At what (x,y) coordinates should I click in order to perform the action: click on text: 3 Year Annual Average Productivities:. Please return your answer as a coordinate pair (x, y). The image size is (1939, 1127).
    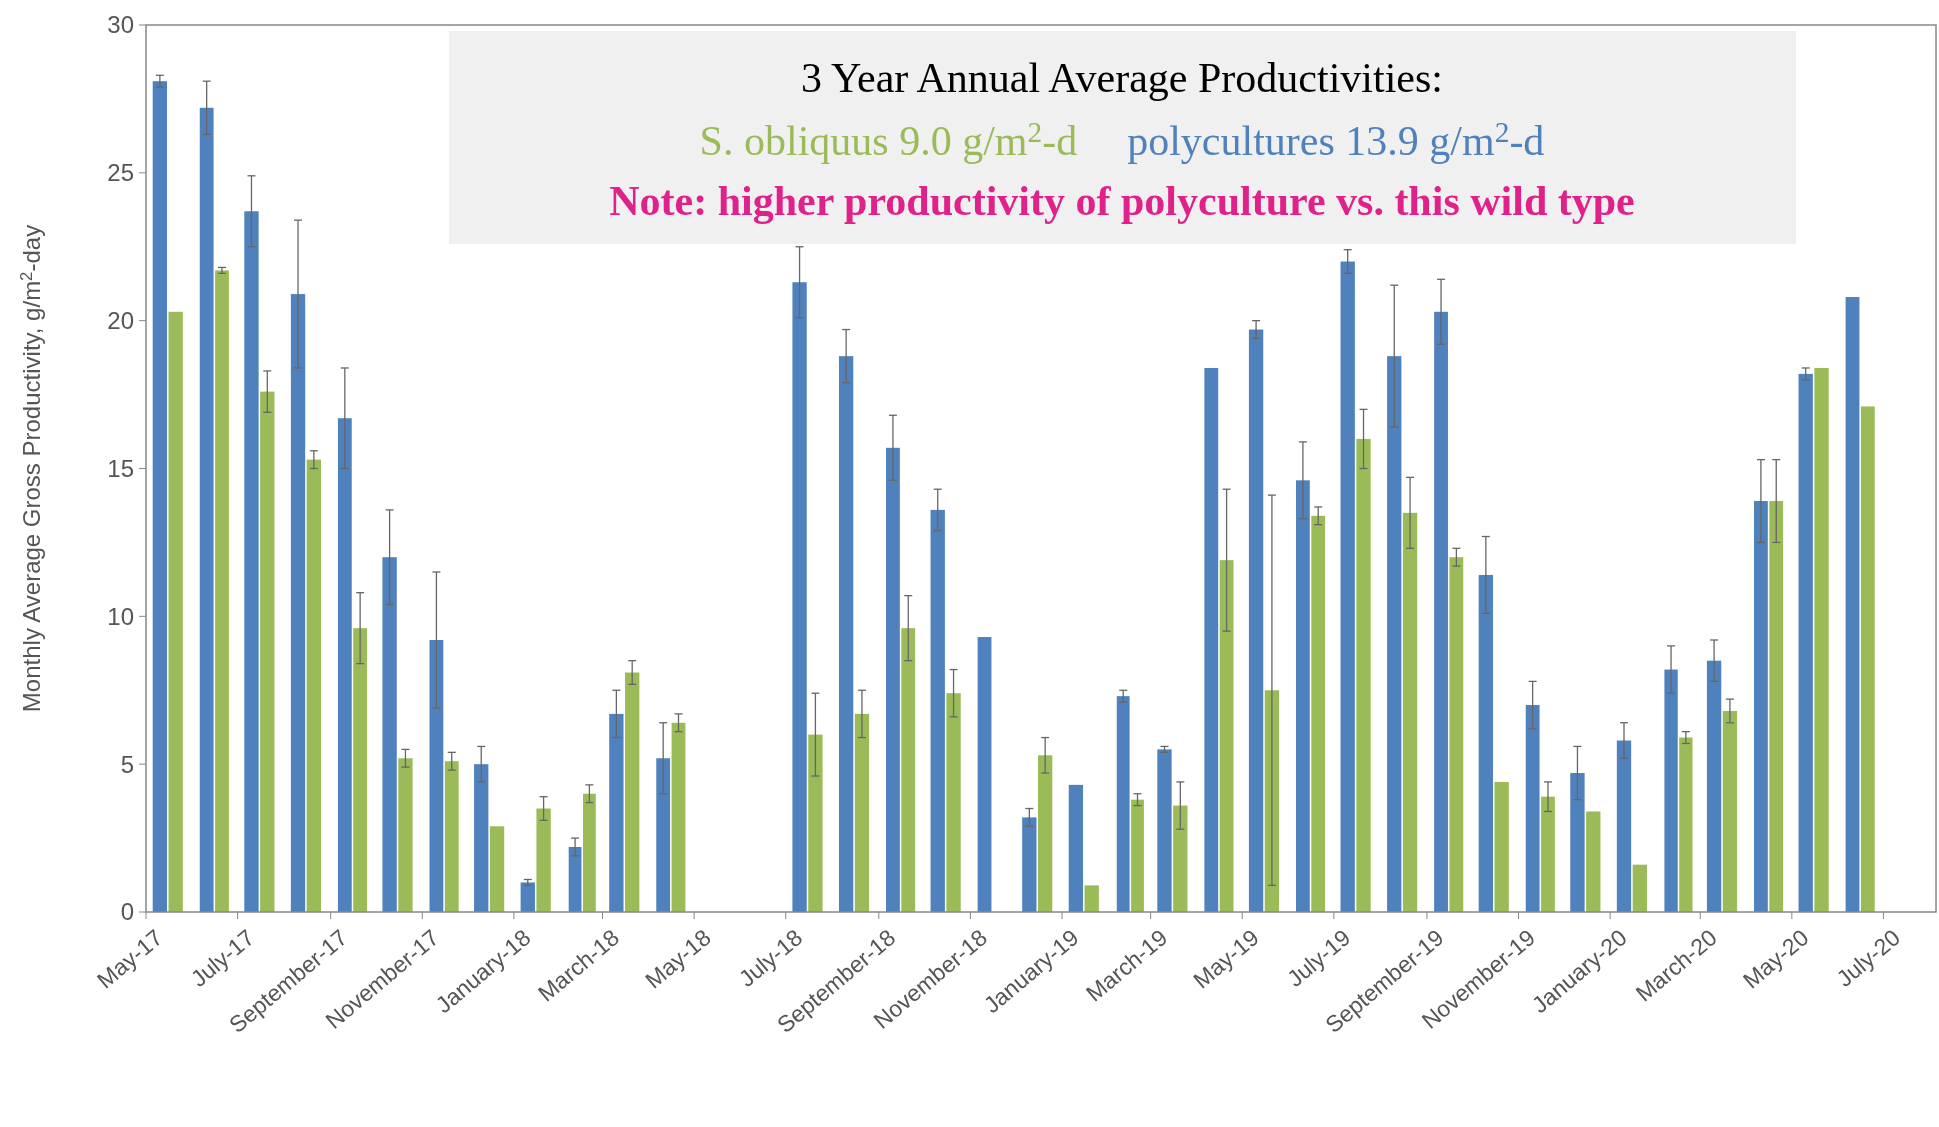
    Looking at the image, I should click on (1122, 78).